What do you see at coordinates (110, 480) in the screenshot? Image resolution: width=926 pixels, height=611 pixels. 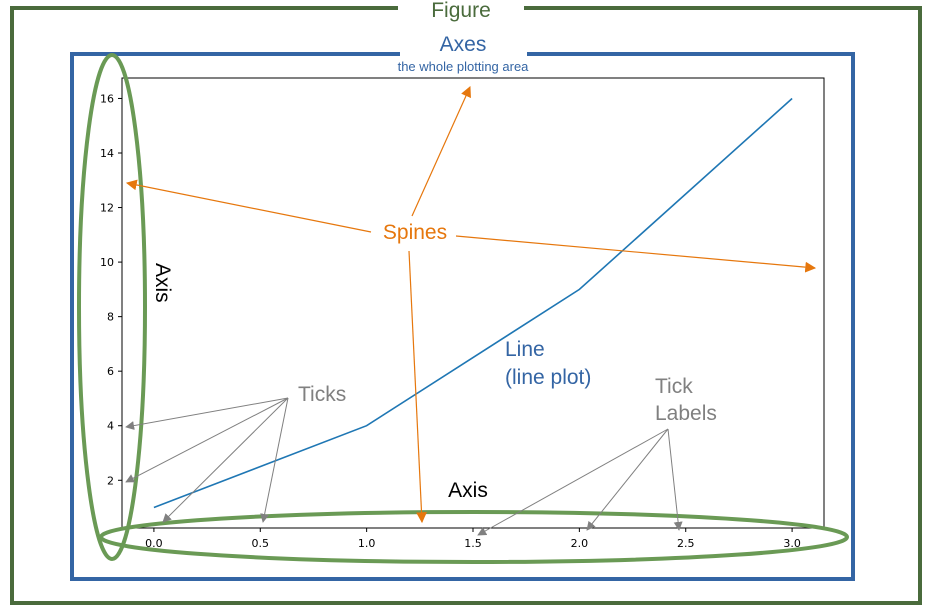 I see `y-tick-label: 2` at bounding box center [110, 480].